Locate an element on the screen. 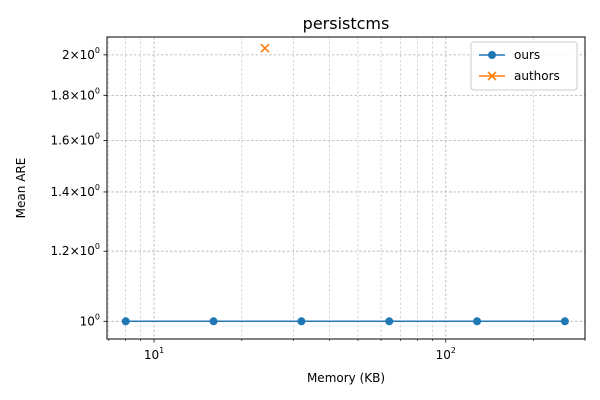  y-tick-label: 1.2×100 is located at coordinates (75, 250).